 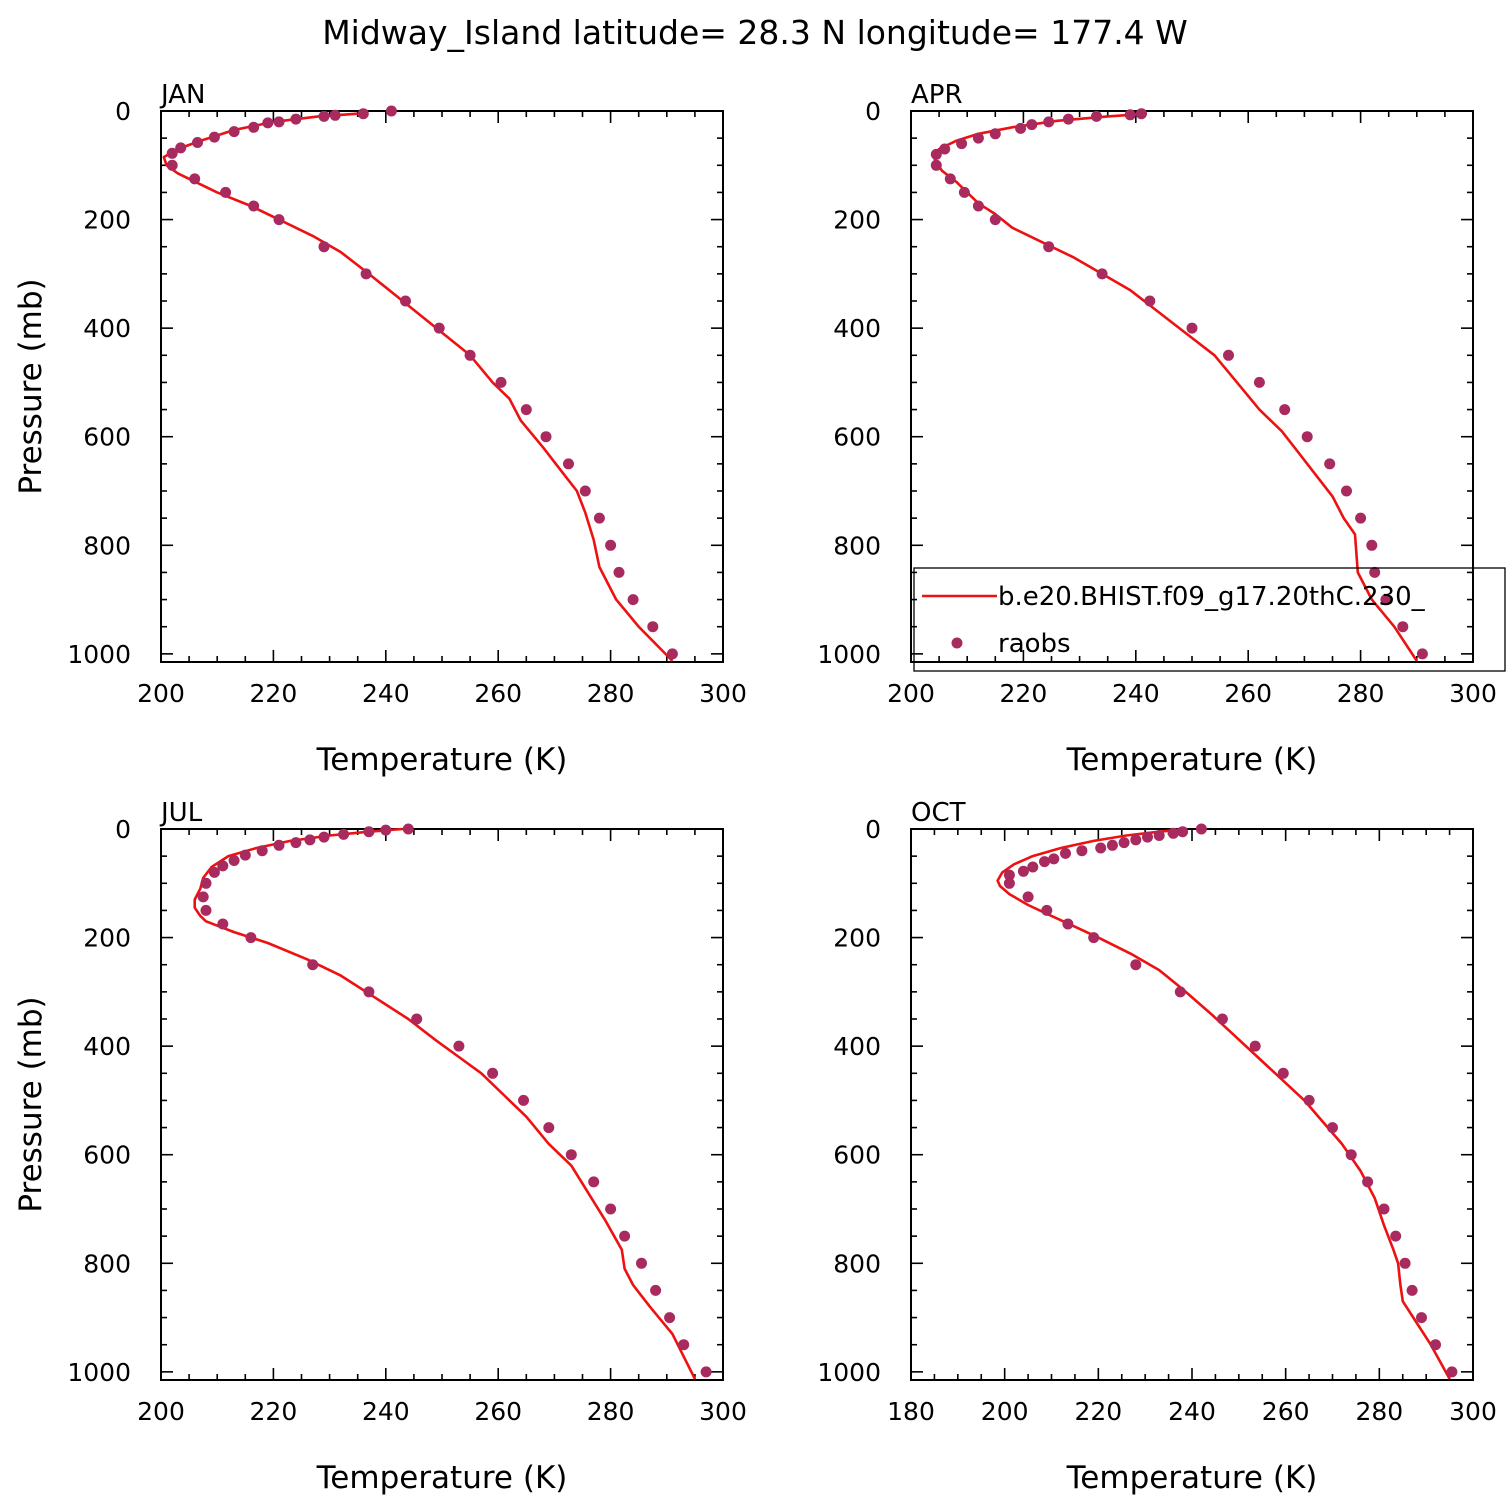 What do you see at coordinates (107, 938) in the screenshot?
I see `y-tick-label: 200` at bounding box center [107, 938].